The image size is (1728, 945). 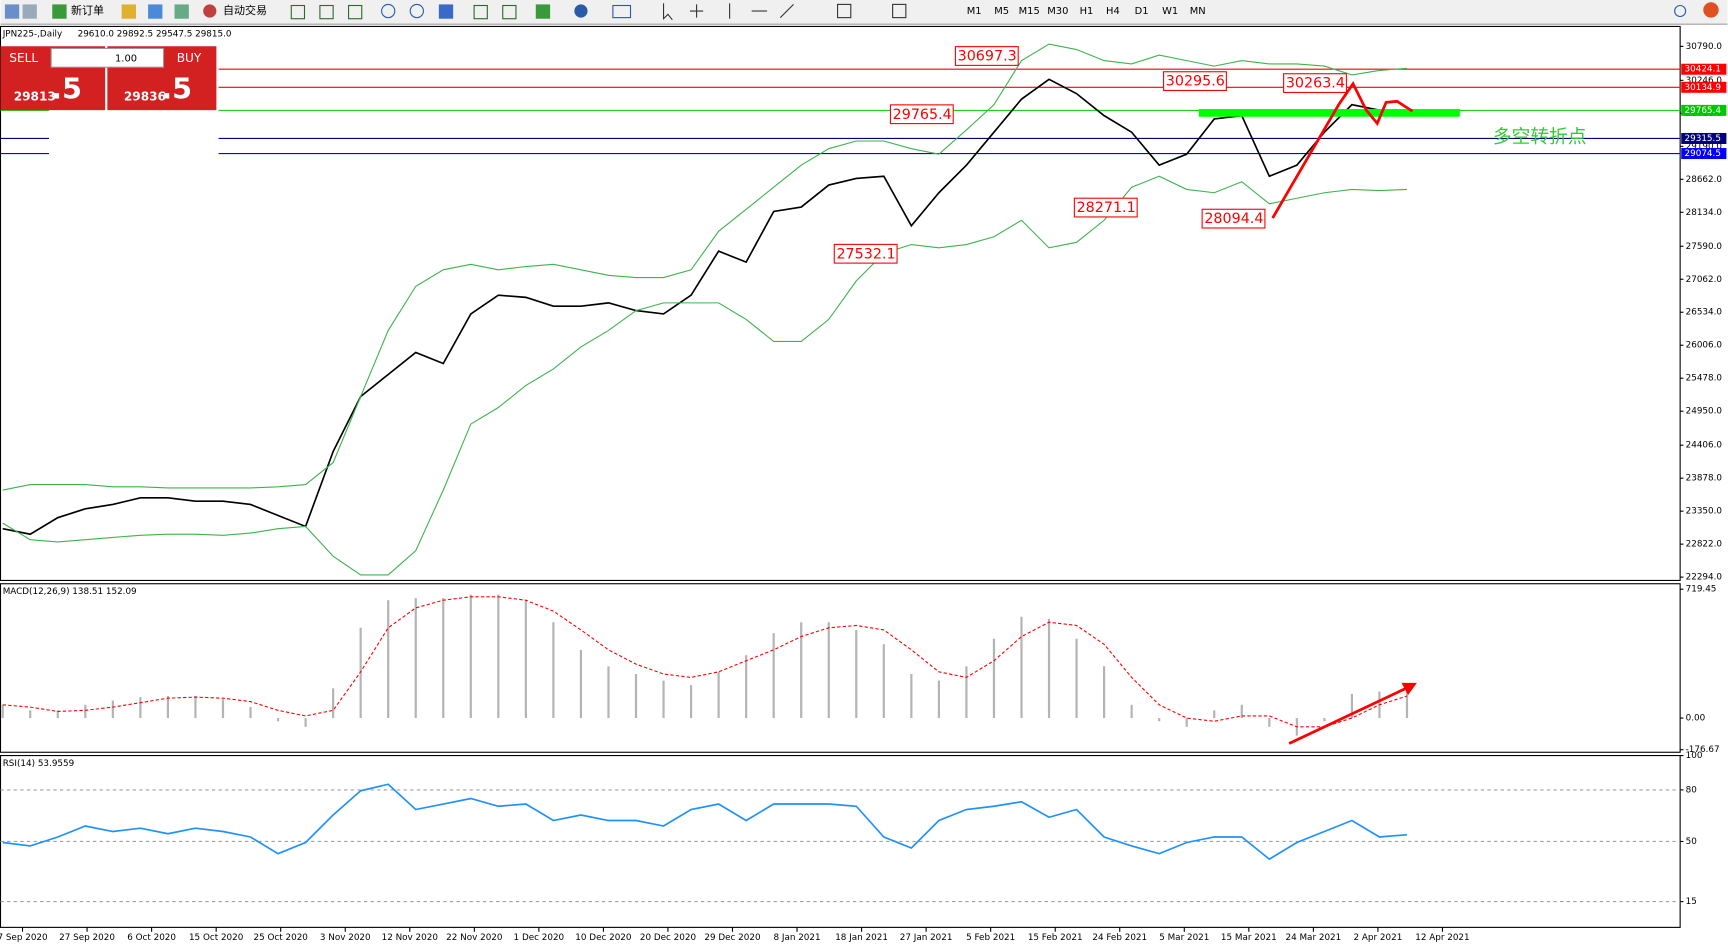 What do you see at coordinates (1329, 113) in the screenshot?
I see `pivot-zone-bar` at bounding box center [1329, 113].